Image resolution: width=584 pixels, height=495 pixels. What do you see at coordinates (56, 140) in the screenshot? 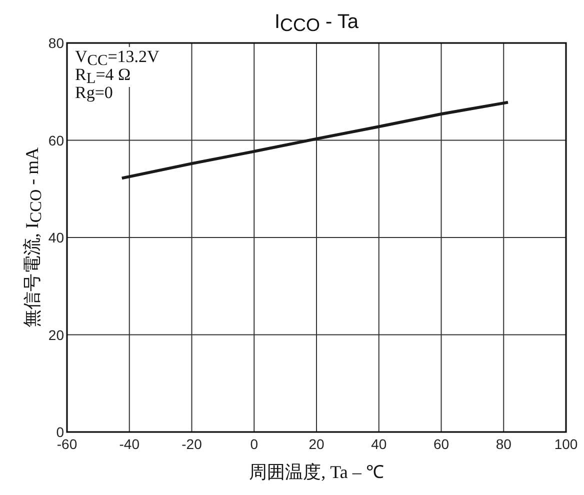
I see `y-tick-label: 60` at bounding box center [56, 140].